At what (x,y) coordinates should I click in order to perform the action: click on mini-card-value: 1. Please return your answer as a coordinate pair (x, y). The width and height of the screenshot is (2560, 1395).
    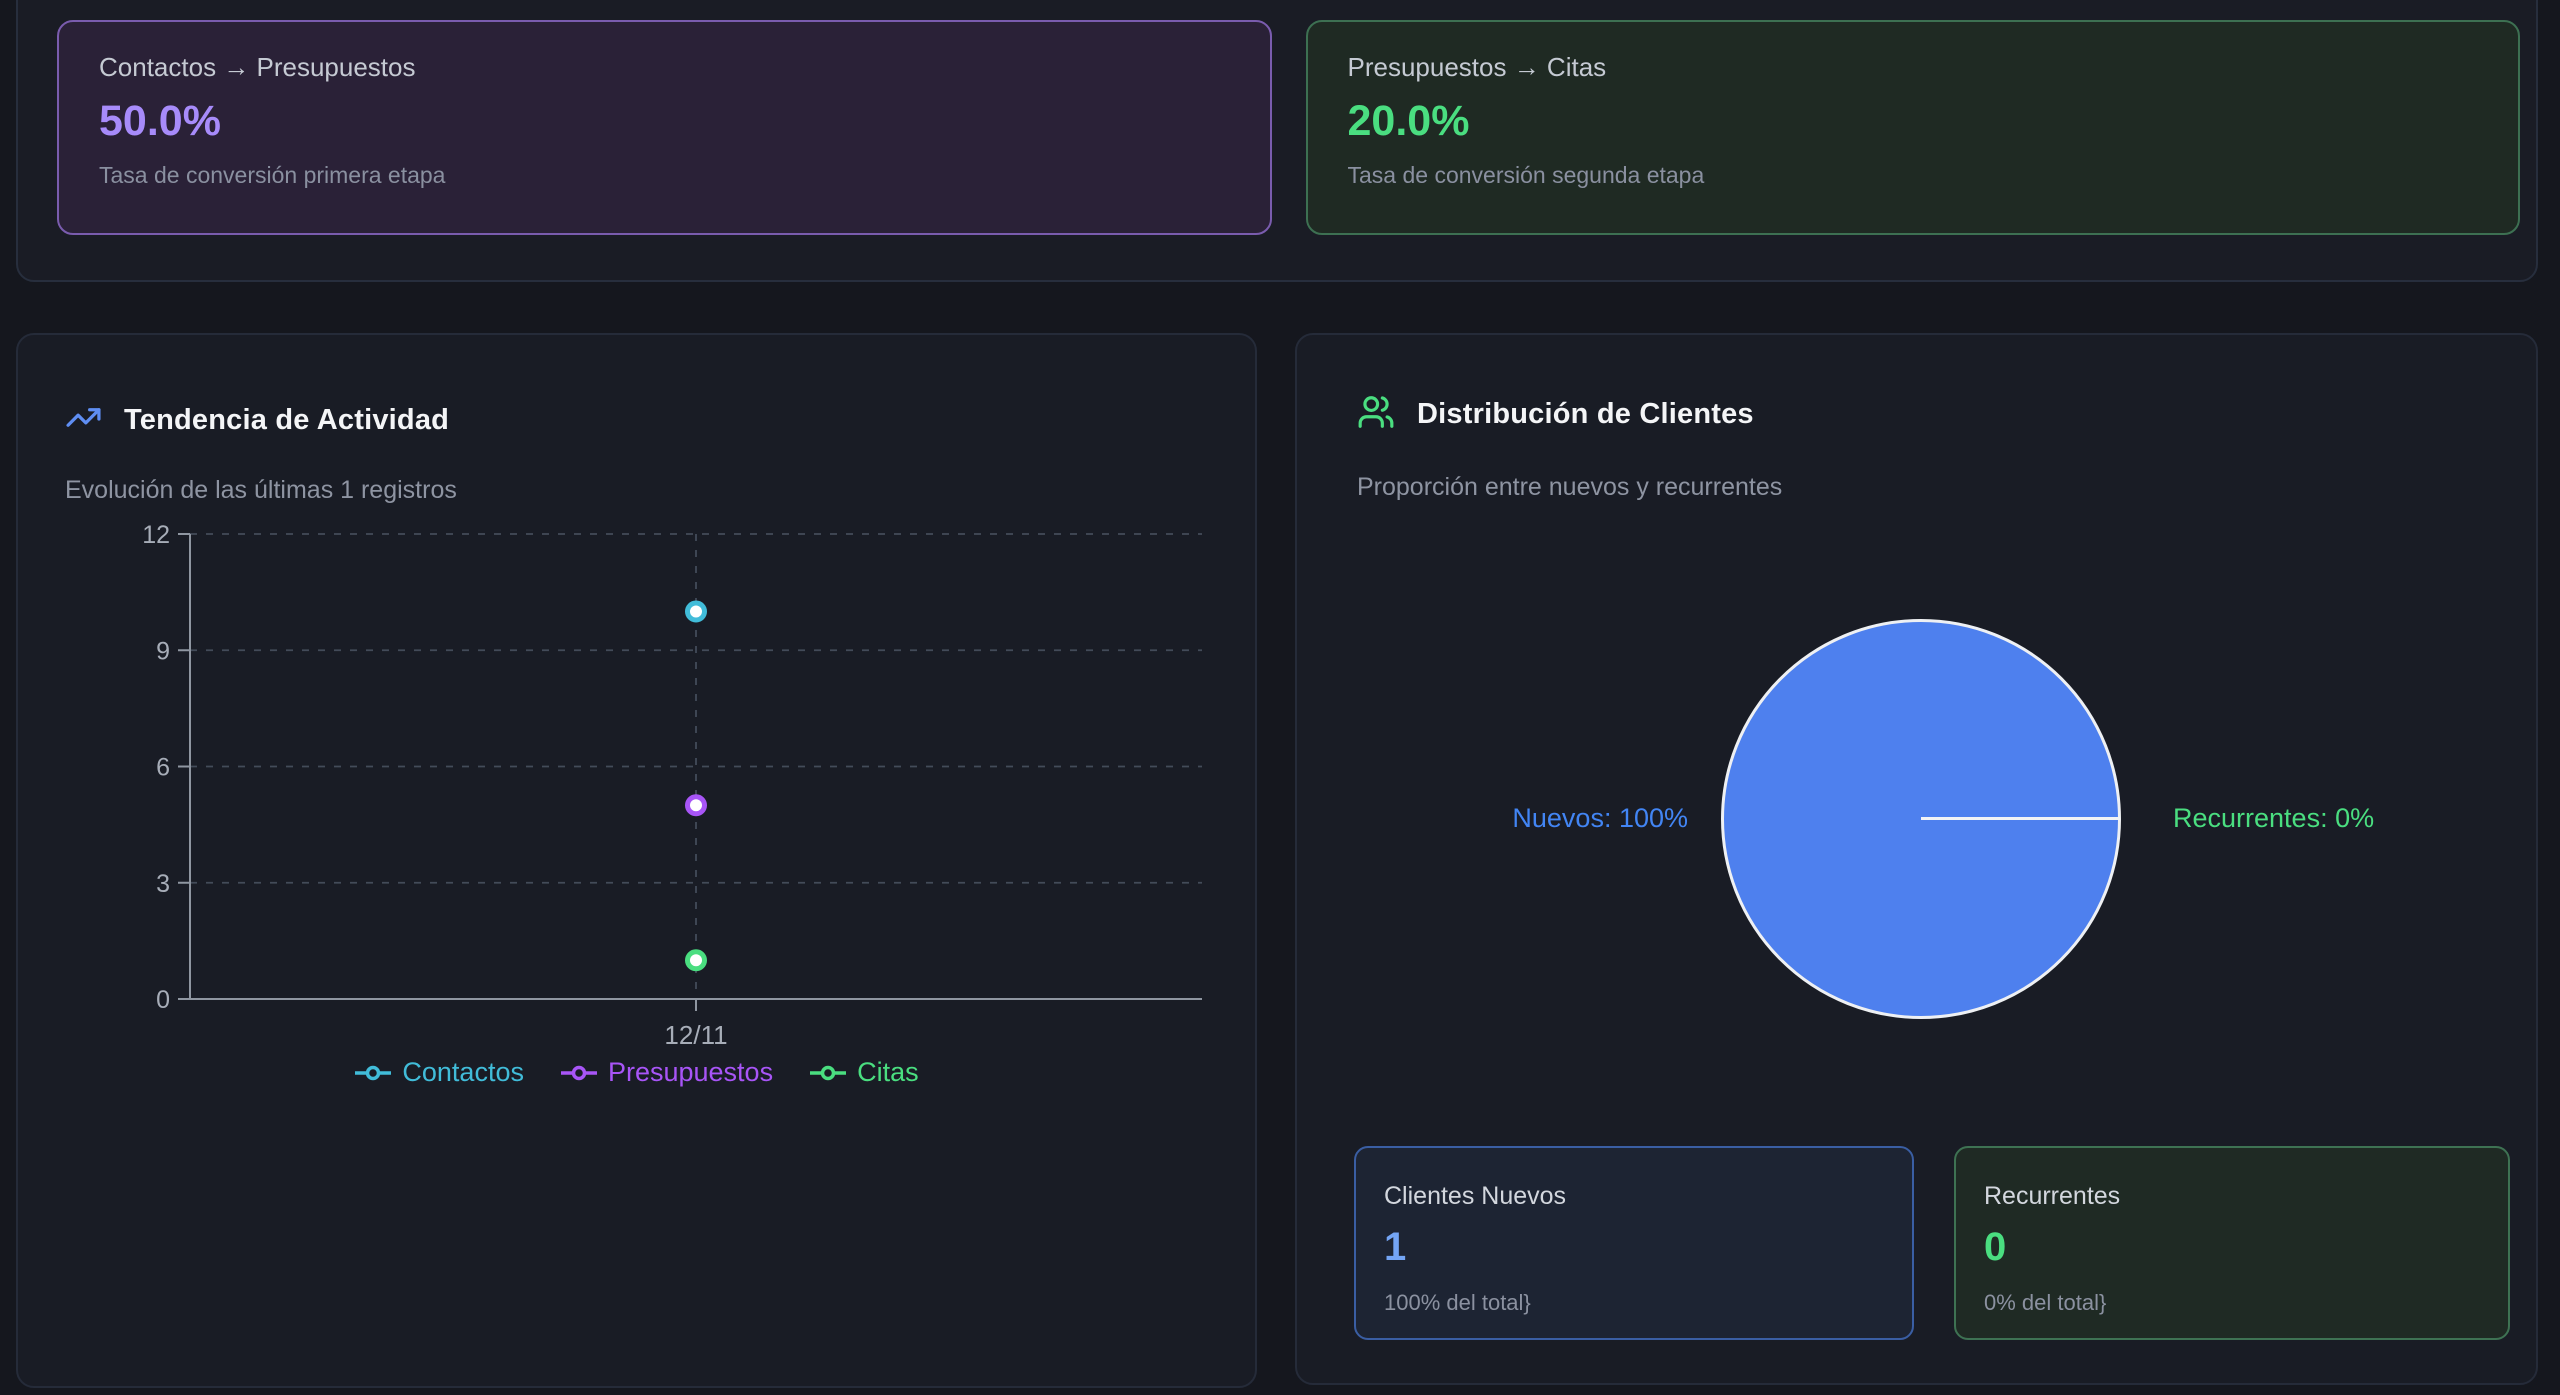
    Looking at the image, I should click on (1395, 1247).